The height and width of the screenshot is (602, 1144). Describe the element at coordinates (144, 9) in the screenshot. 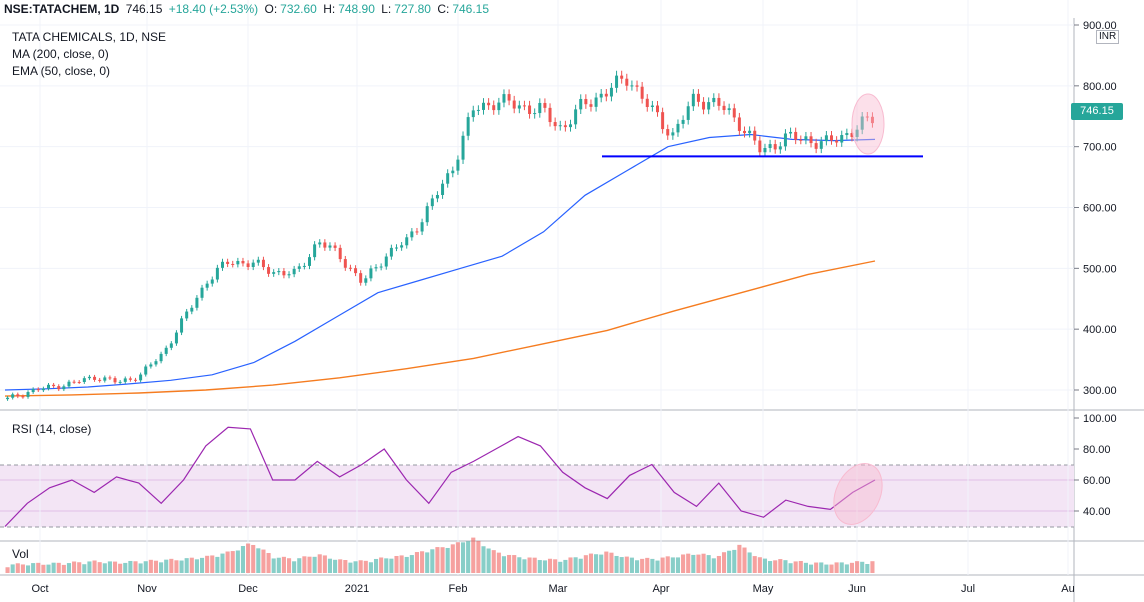

I see `last-price: 746.15` at that location.